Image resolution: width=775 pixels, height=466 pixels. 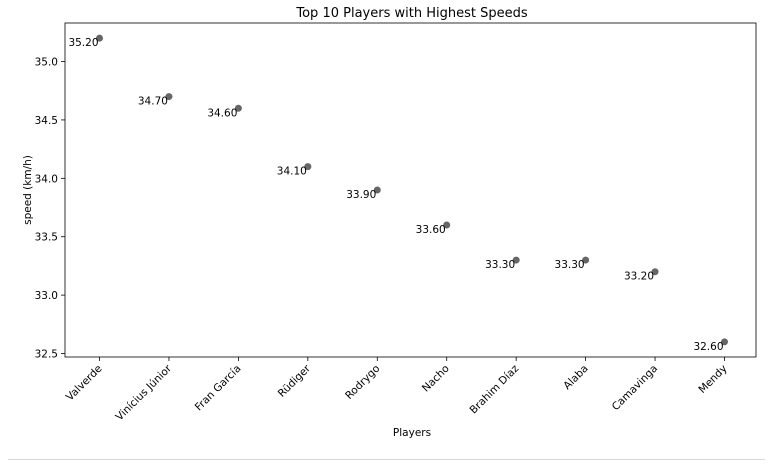 What do you see at coordinates (46, 121) in the screenshot?
I see `y-tick-label: 34.5` at bounding box center [46, 121].